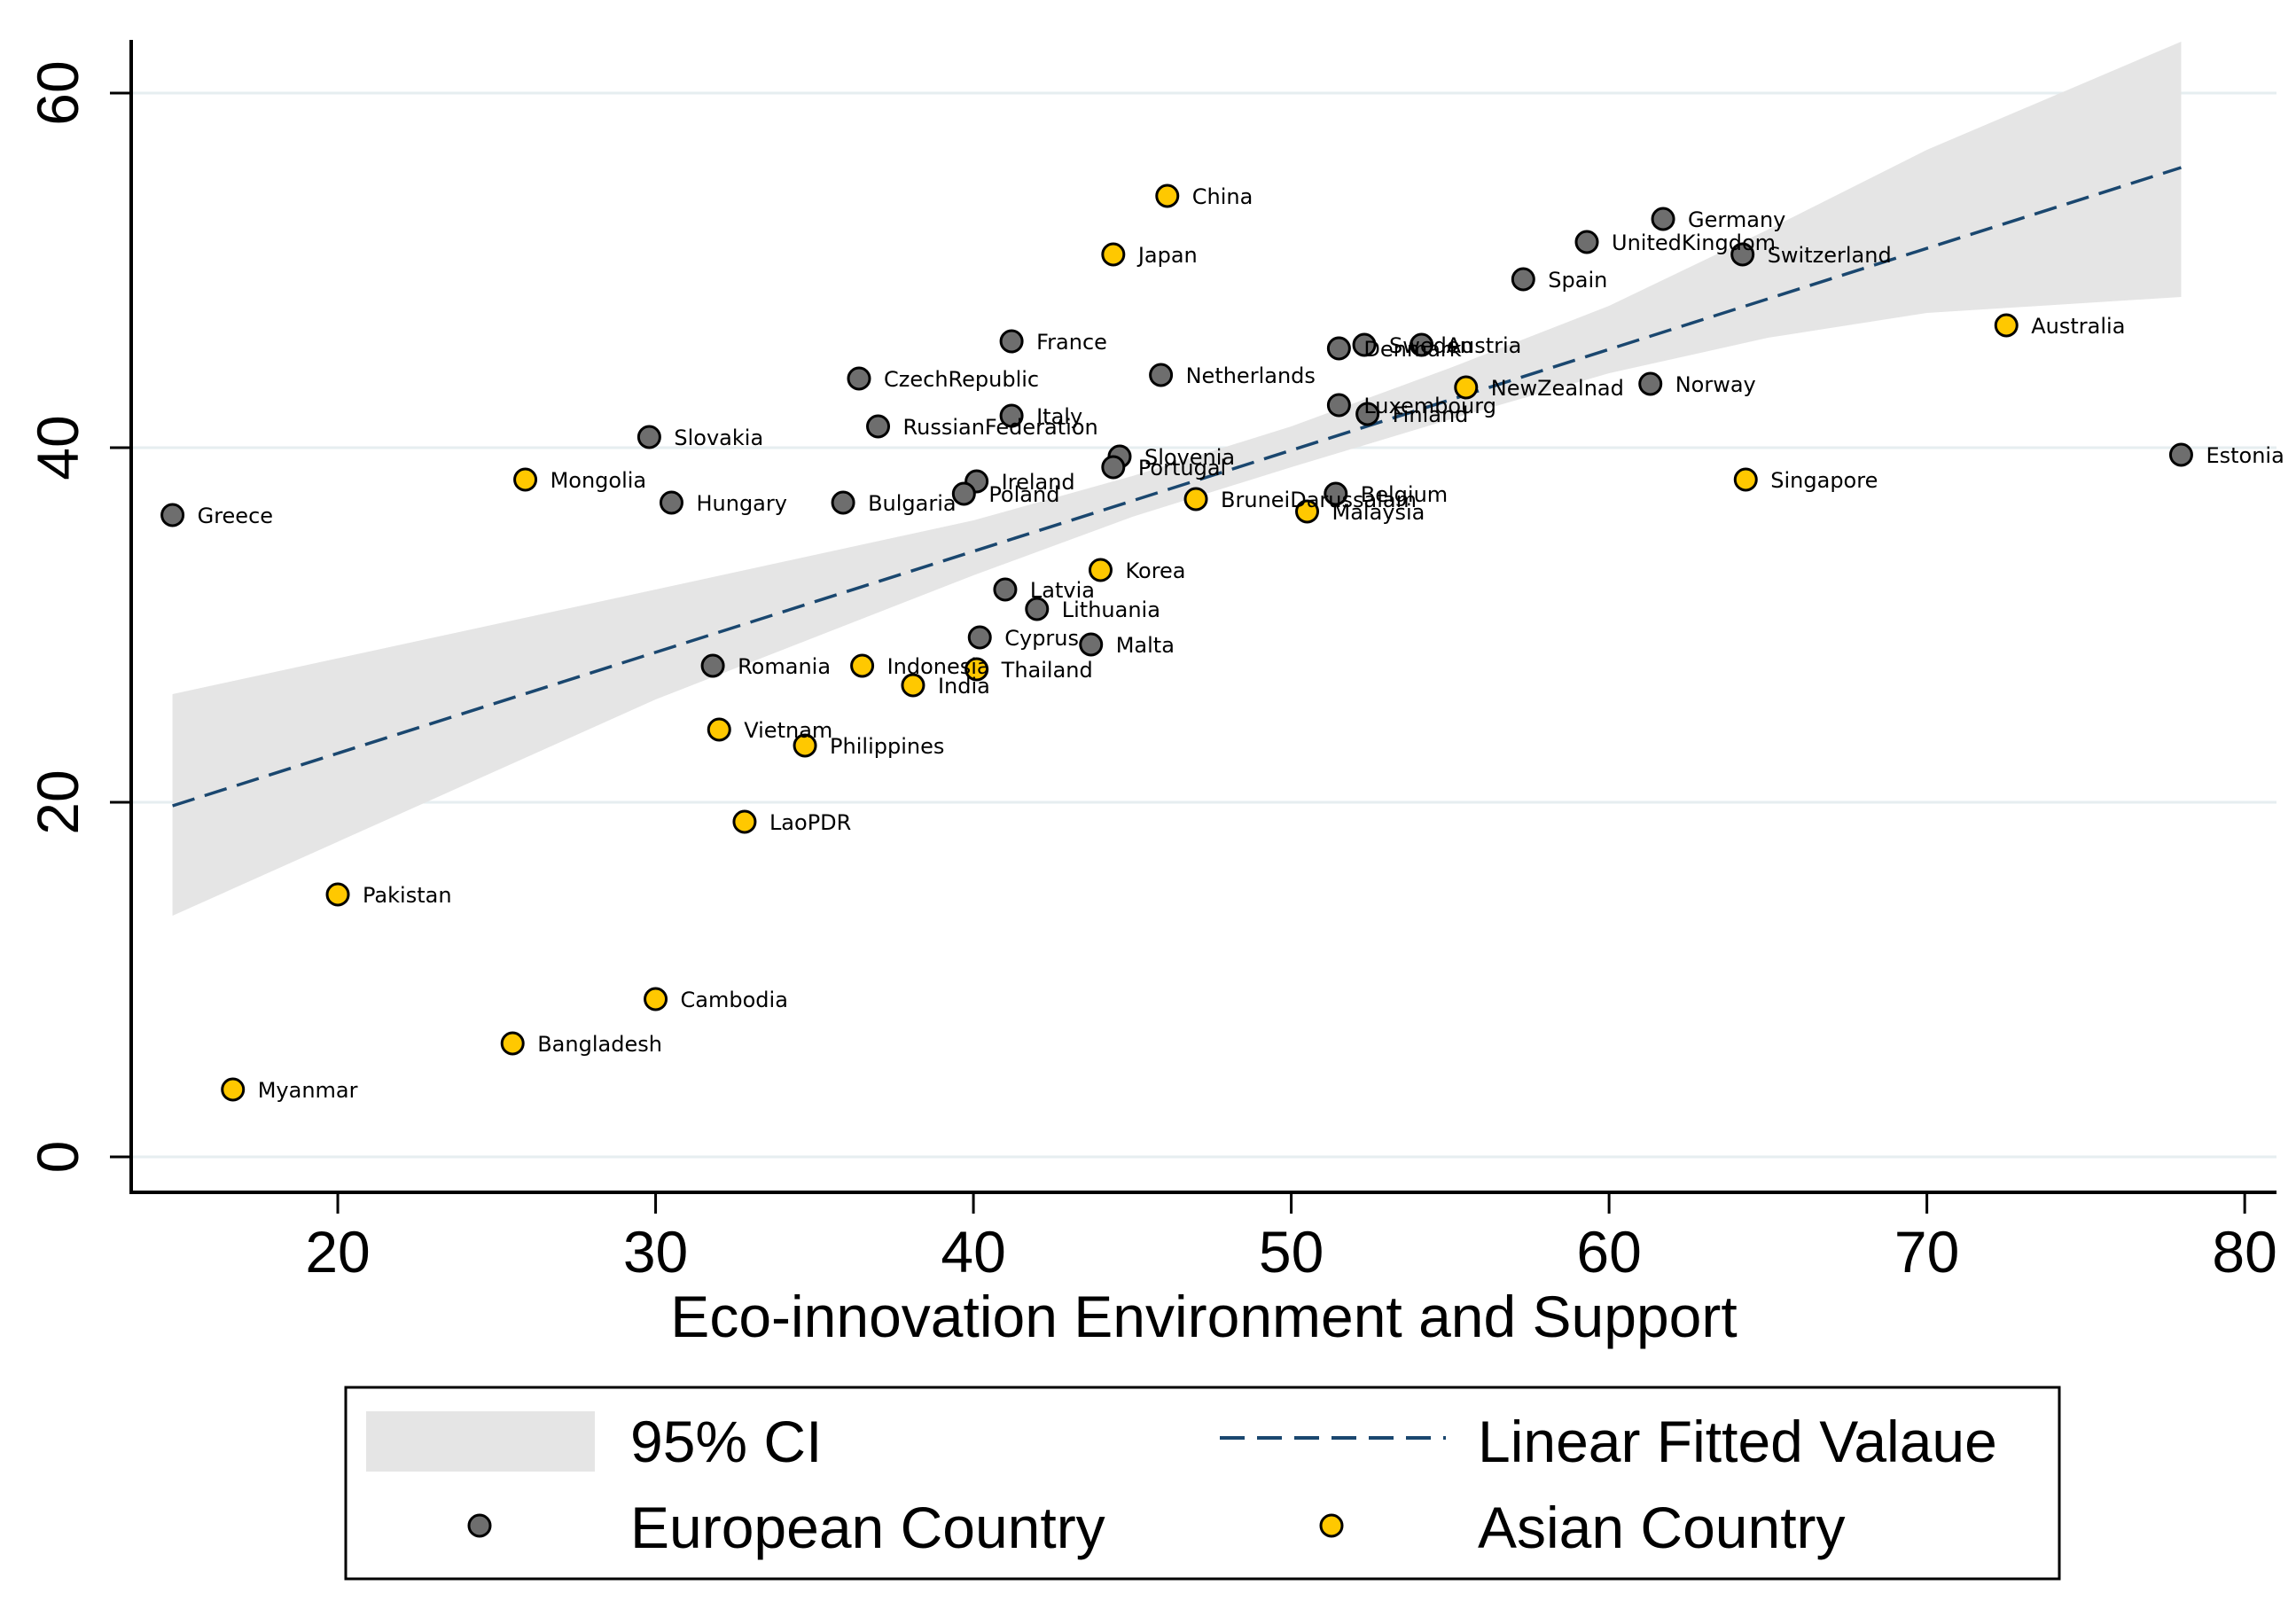  I want to click on point-finland, so click(1367, 414).